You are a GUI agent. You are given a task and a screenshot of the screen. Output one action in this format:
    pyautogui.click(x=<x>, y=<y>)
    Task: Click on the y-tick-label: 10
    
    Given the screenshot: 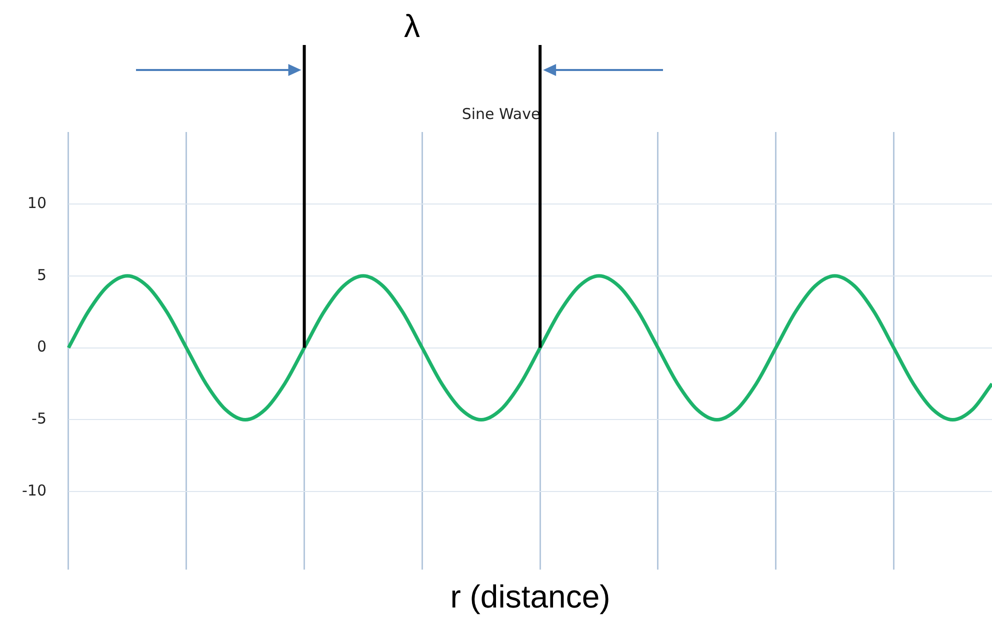 What is the action you would take?
    pyautogui.click(x=36, y=203)
    